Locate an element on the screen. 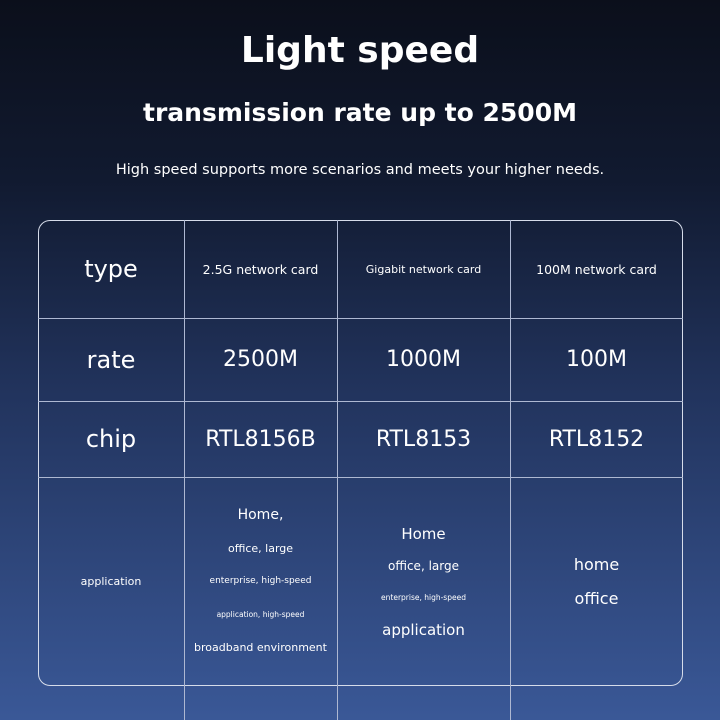  cell-line: broadband environment is located at coordinates (260, 647).